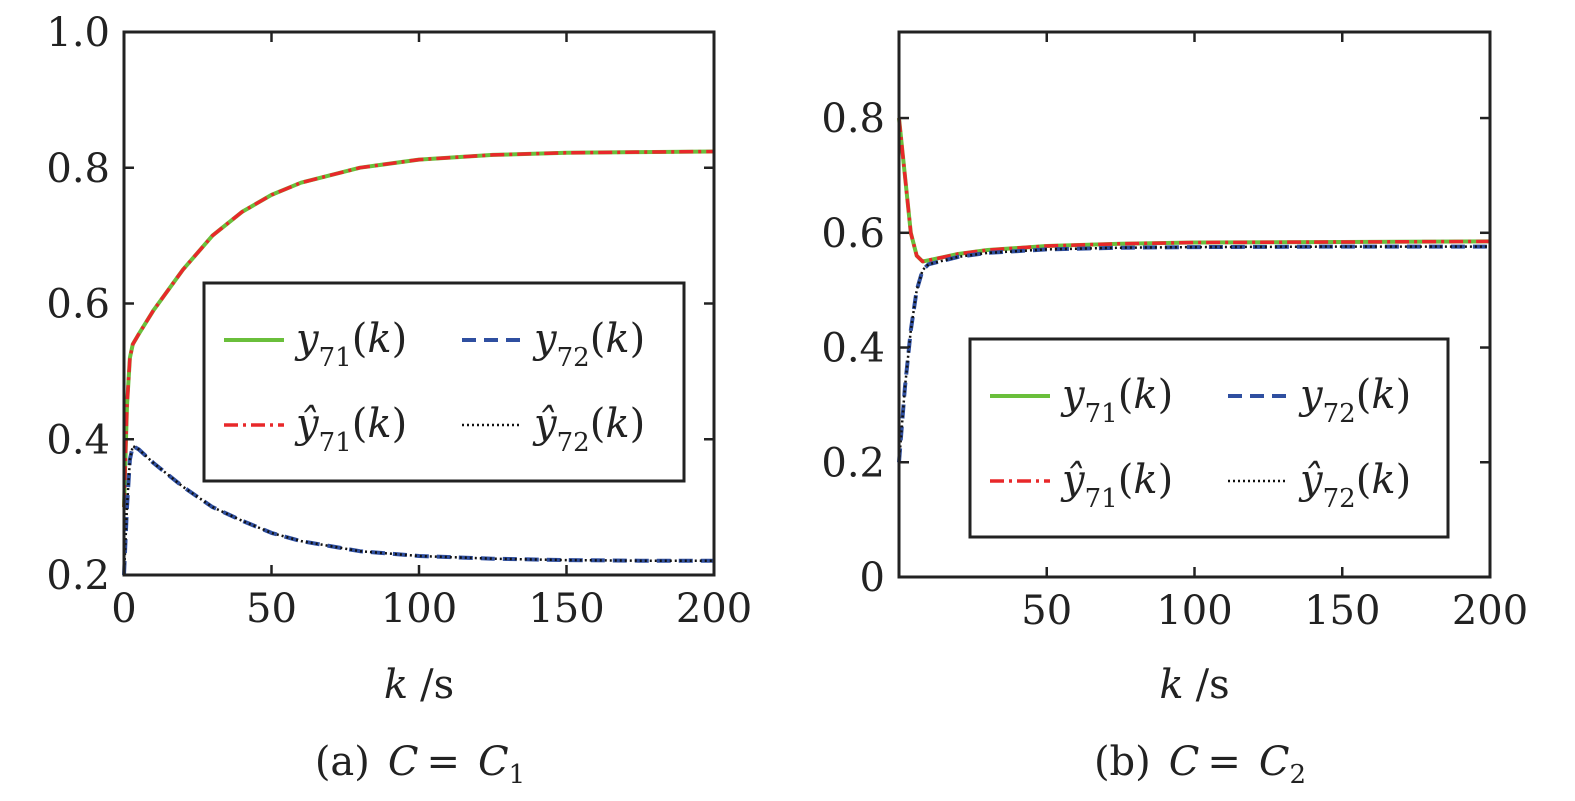 This screenshot has height=801, width=1575. I want to click on panel-caption: (b) C = C2, so click(1200, 764).